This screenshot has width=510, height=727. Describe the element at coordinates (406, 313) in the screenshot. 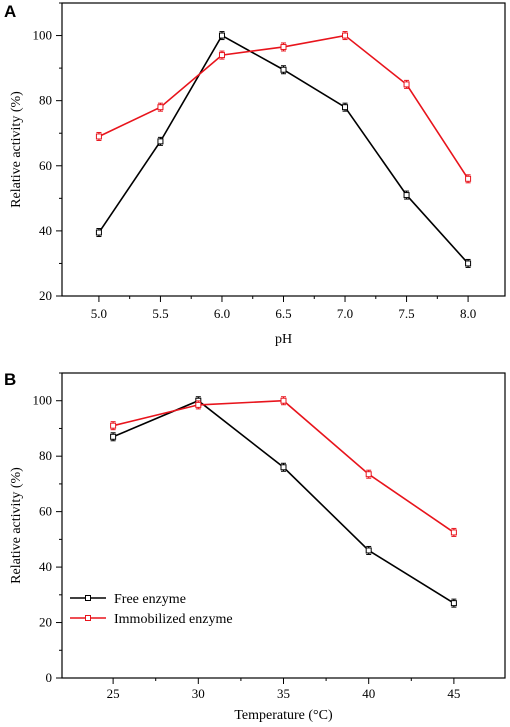

I see `x-tick-label: 7.5` at that location.